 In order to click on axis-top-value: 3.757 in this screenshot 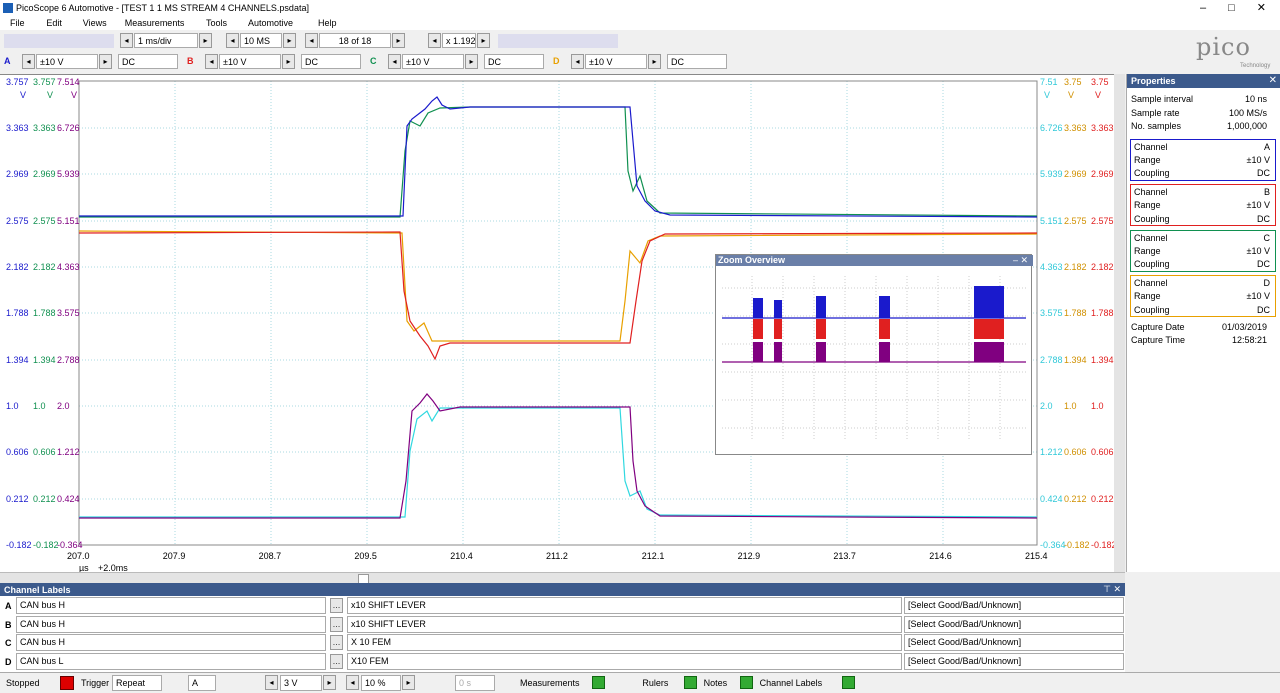, I will do `click(44, 82)`.